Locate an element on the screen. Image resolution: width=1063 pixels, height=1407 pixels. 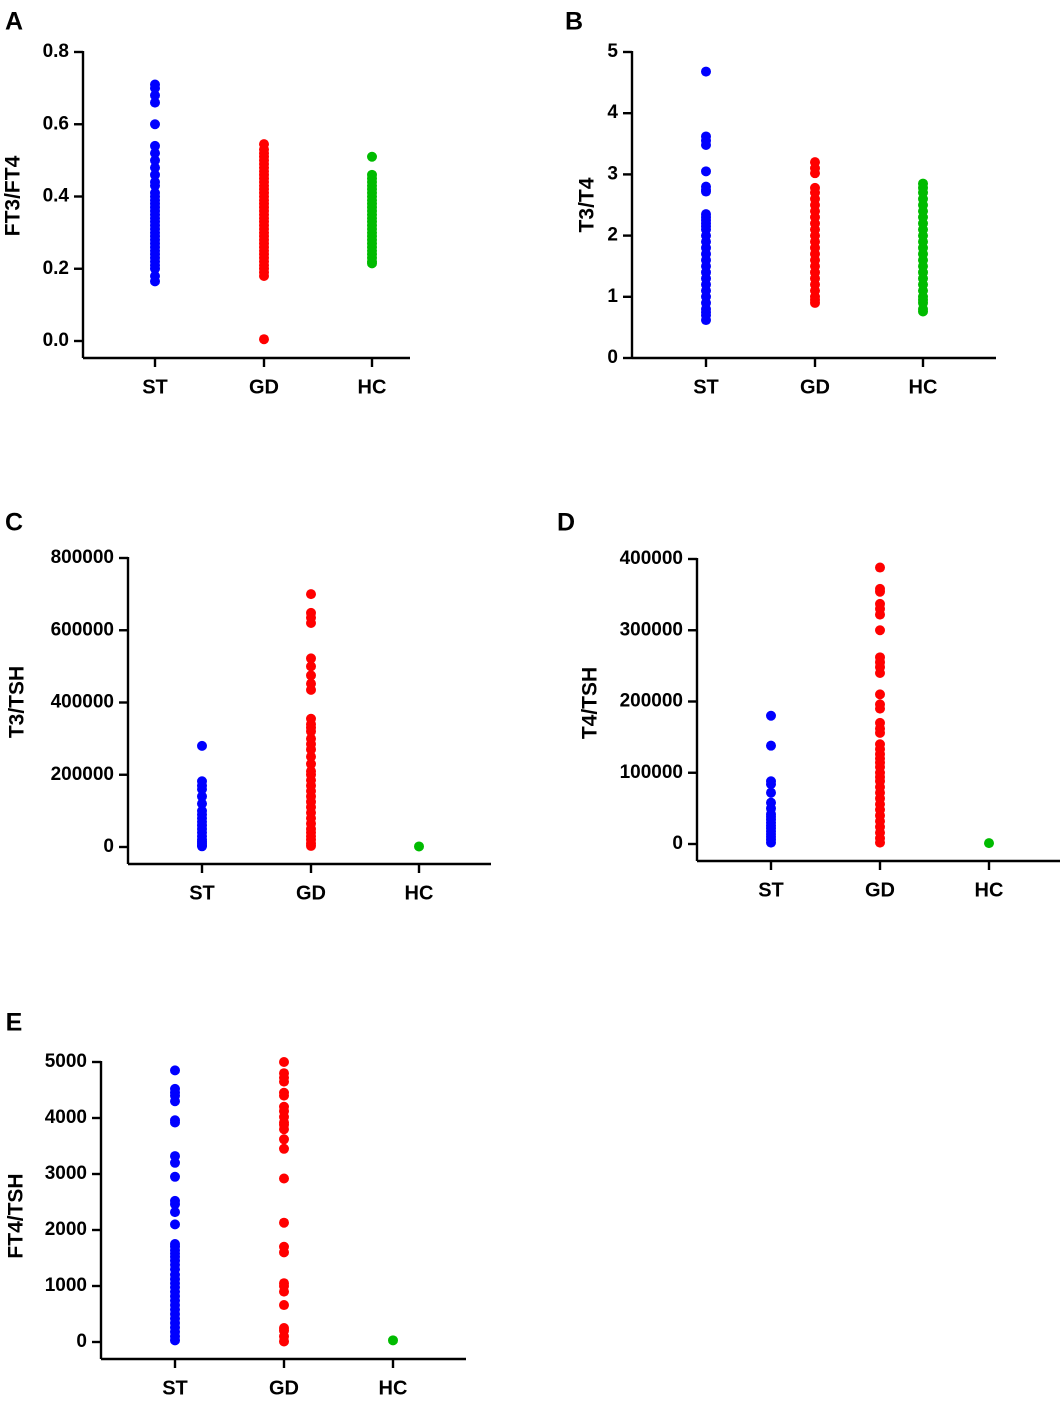
y-axis-title-d: T4/TSH is located at coordinates (590, 703).